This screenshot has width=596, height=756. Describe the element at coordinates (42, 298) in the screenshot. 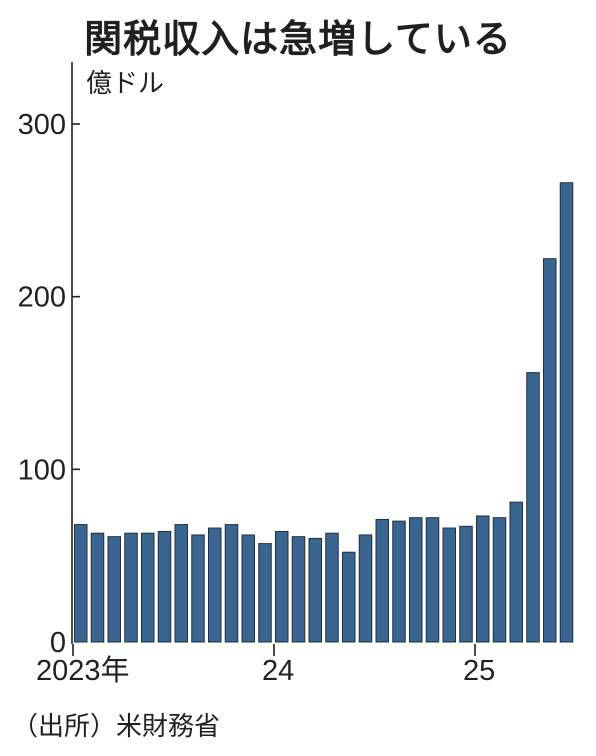

I see `y-tick-label: 200` at that location.